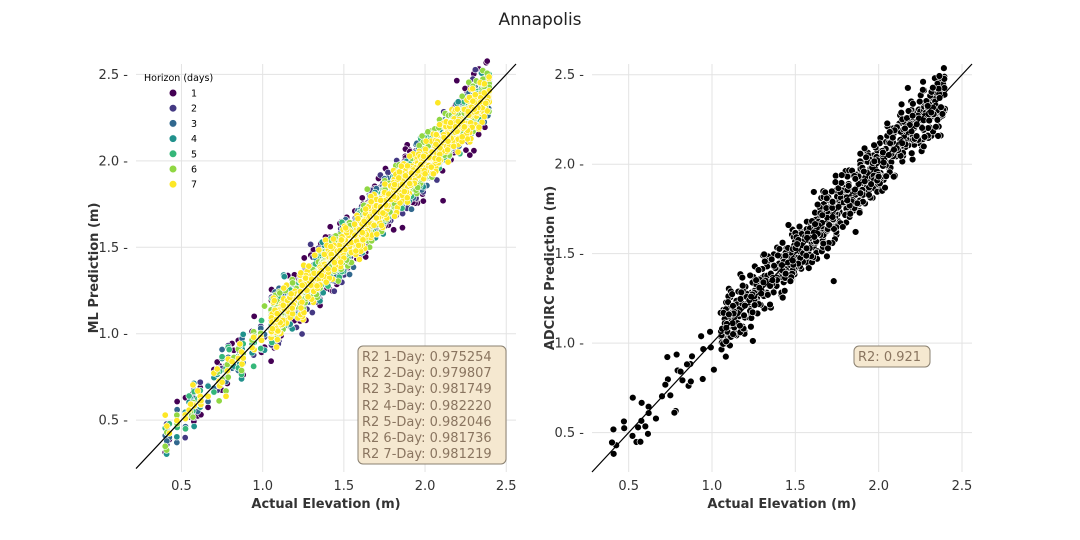 Image resolution: width=1080 pixels, height=540 pixels. What do you see at coordinates (114, 334) in the screenshot?
I see `y-tick-label: 1.0 -` at bounding box center [114, 334].